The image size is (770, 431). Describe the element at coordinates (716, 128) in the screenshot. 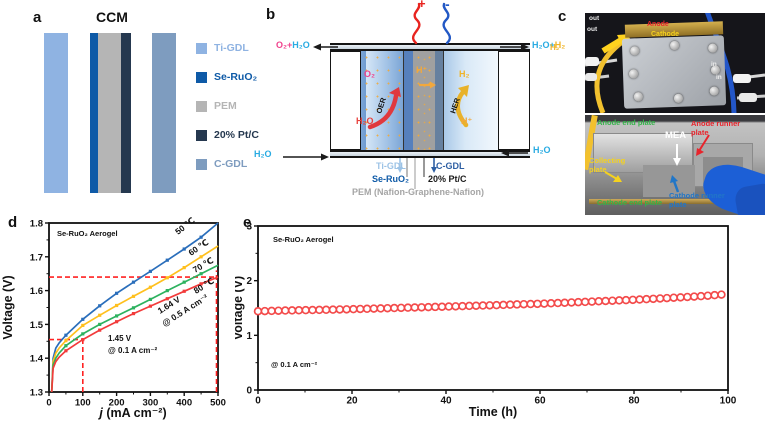

I see `anode-runner-plate-label: Anode runner plate` at that location.